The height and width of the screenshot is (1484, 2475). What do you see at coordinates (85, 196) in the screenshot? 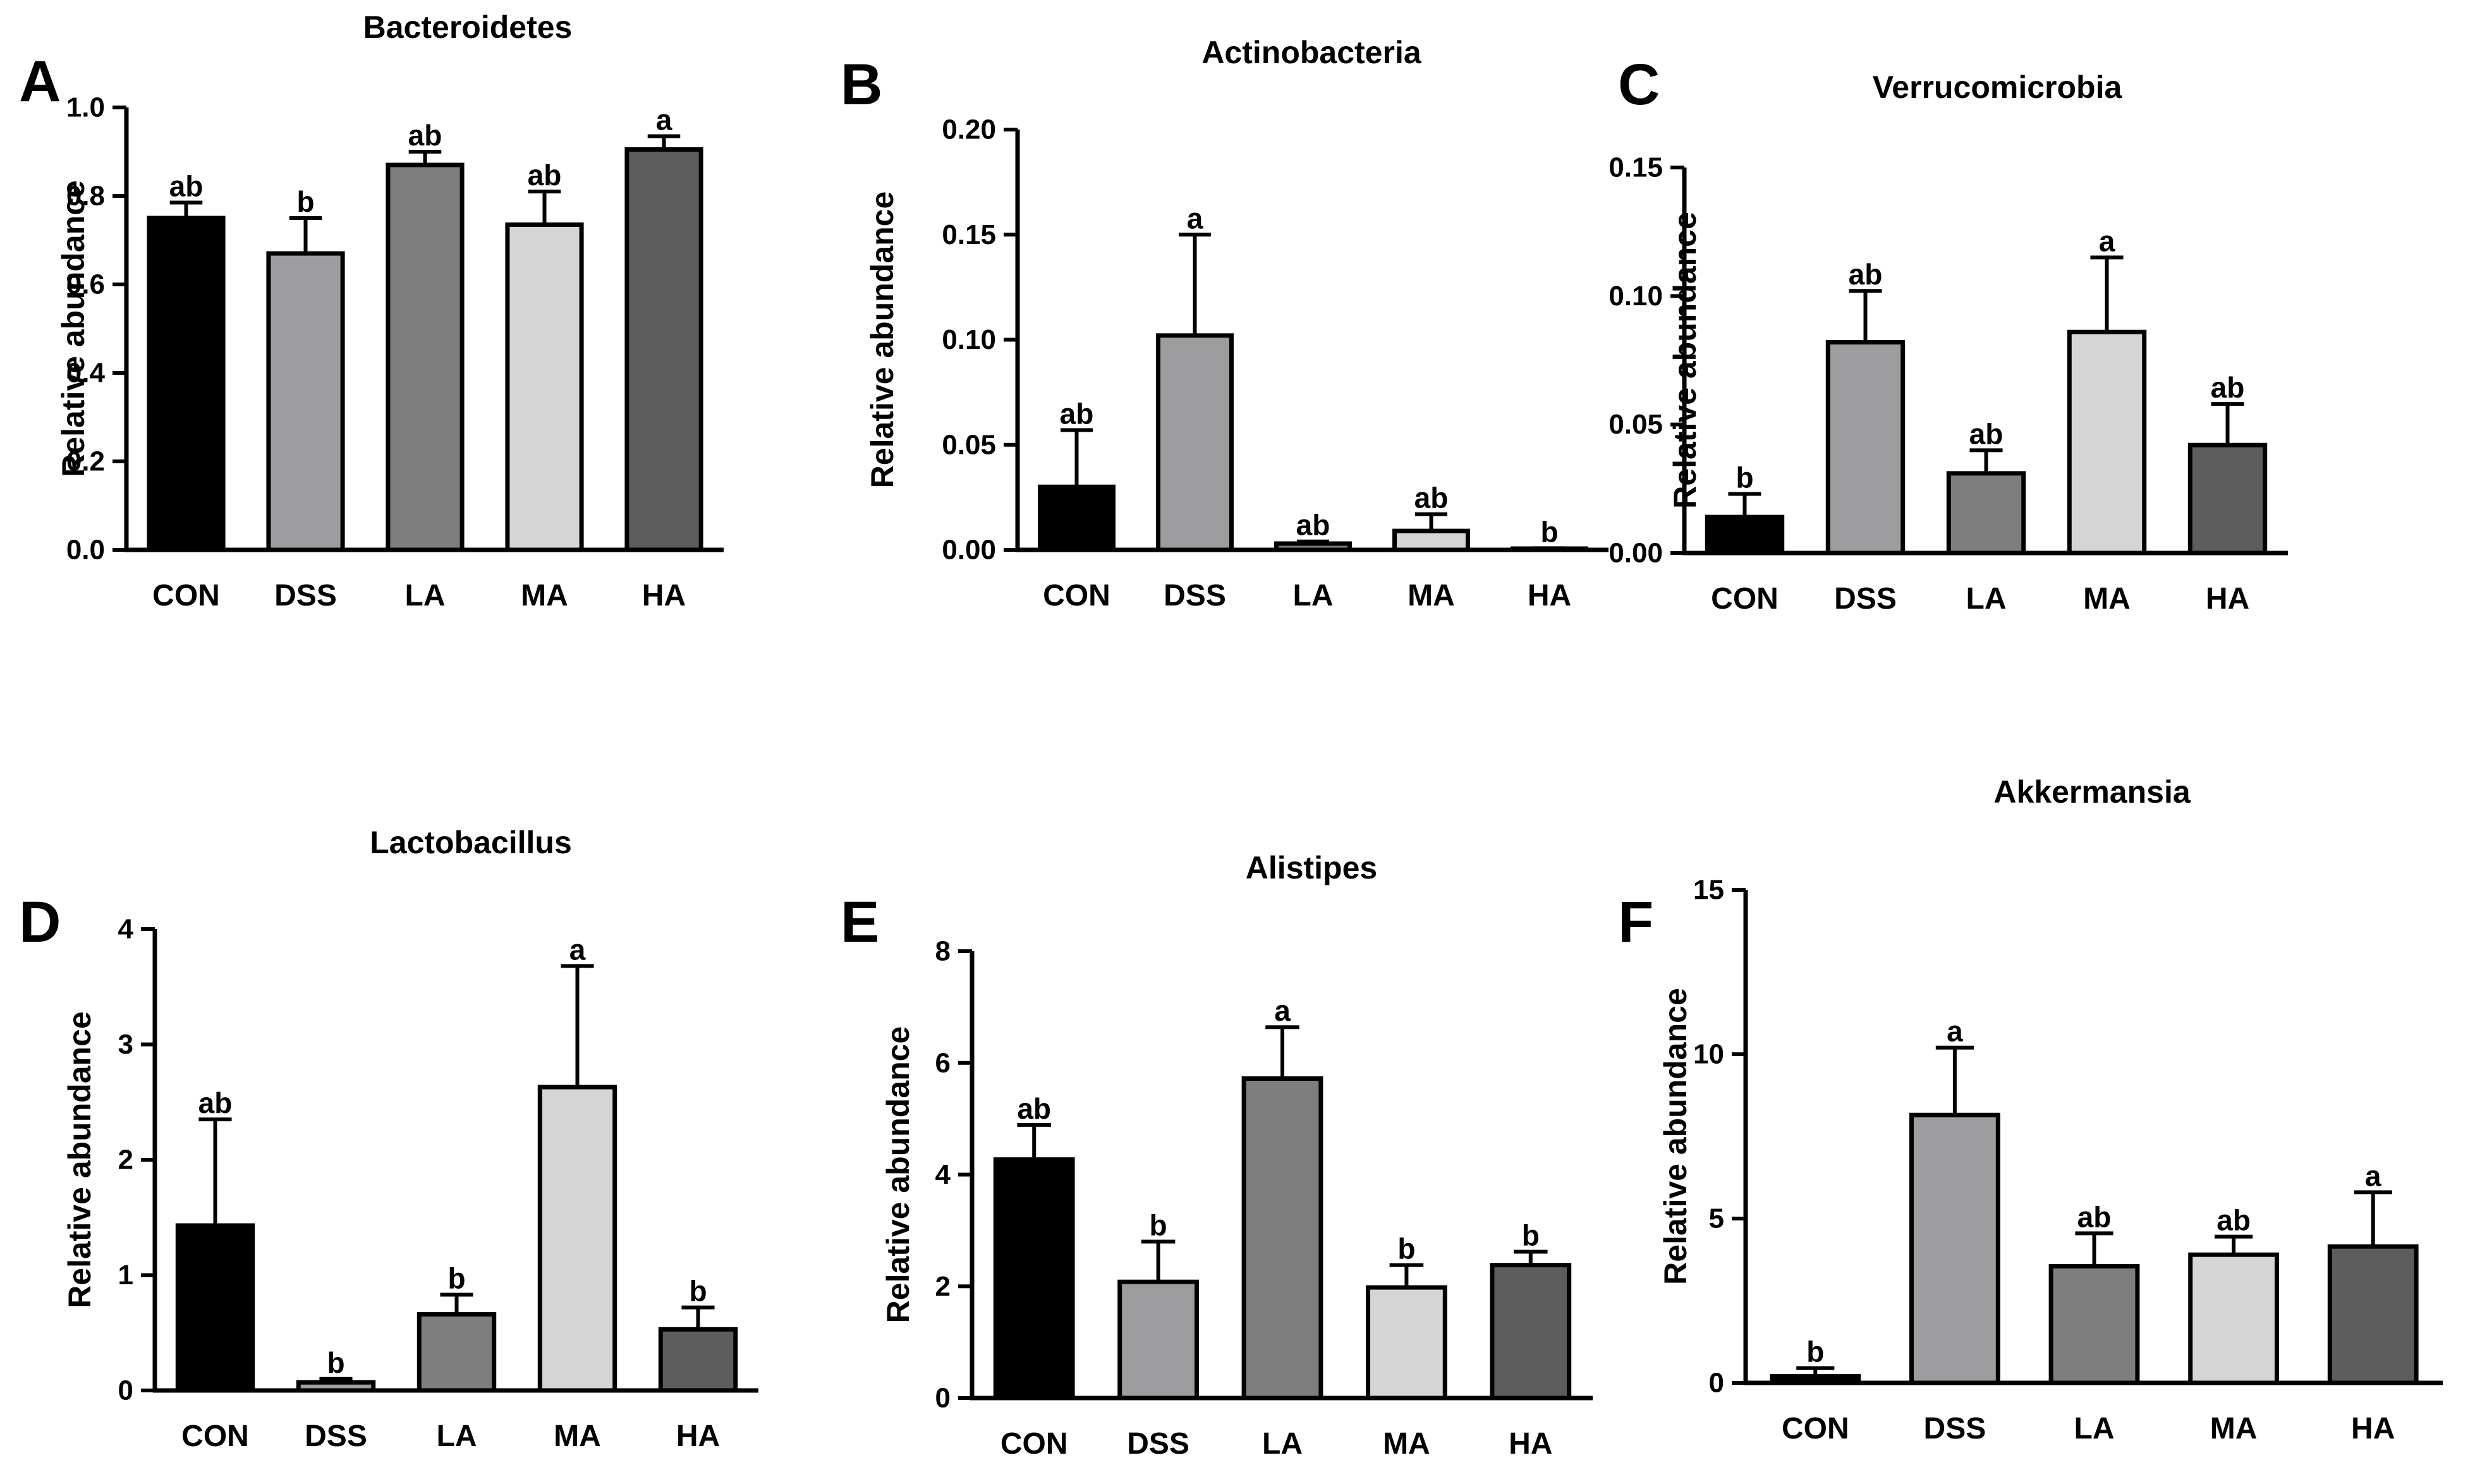
I see `y-tick-label: 0.8` at bounding box center [85, 196].